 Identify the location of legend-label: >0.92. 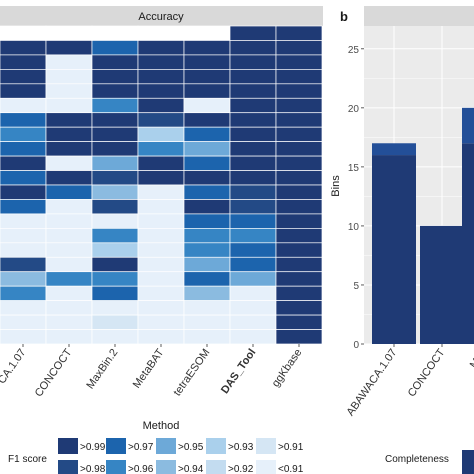
(241, 469).